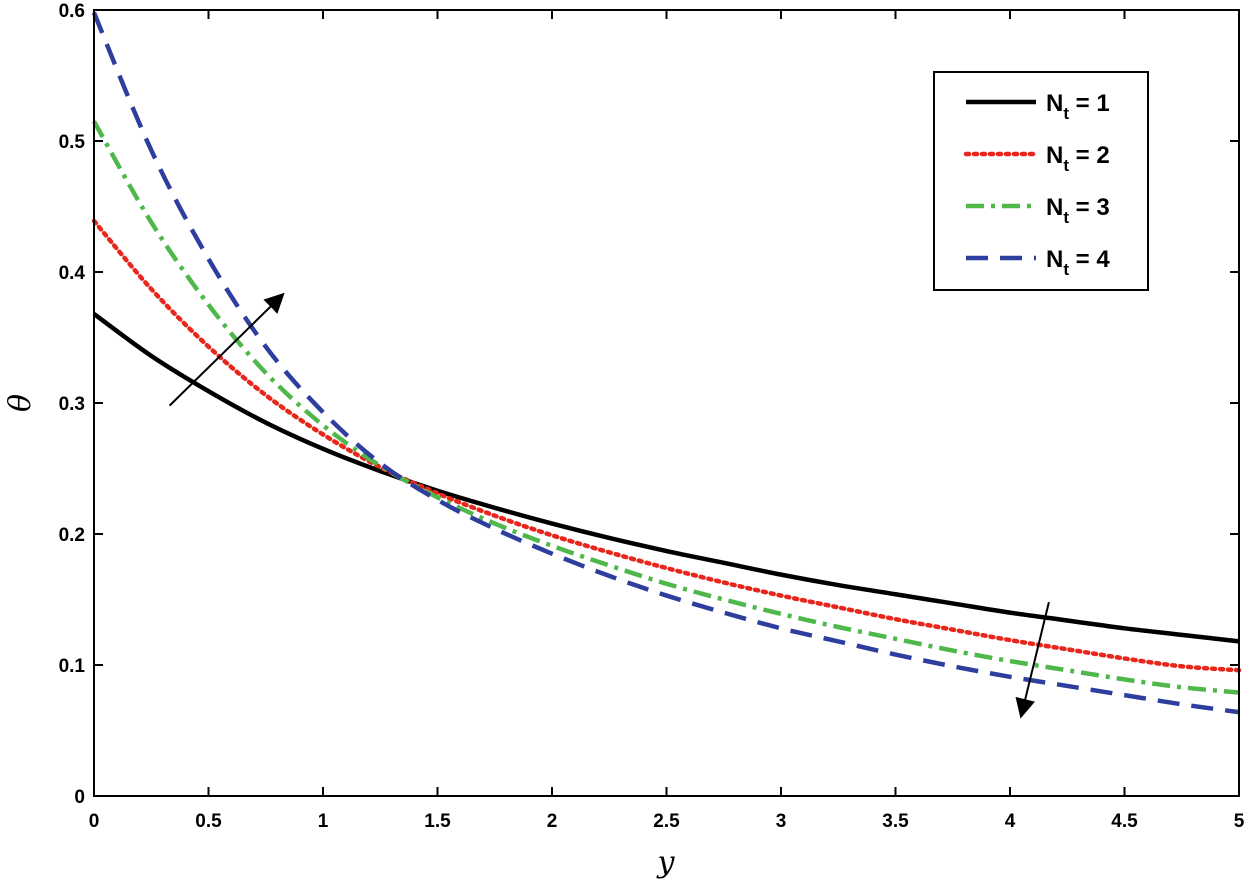 The image size is (1255, 883). Describe the element at coordinates (79, 797) in the screenshot. I see `y-tick-label: 0` at that location.